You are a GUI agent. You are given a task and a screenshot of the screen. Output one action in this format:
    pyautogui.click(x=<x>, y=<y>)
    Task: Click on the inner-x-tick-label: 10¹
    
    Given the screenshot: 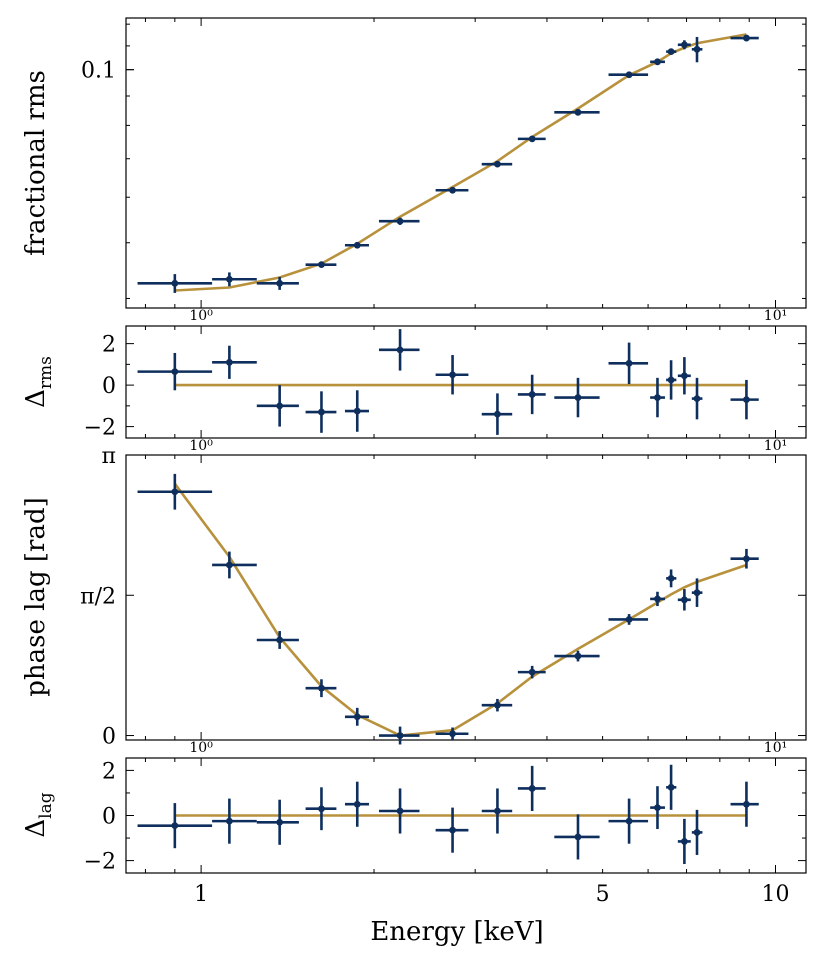 What is the action you would take?
    pyautogui.click(x=775, y=316)
    